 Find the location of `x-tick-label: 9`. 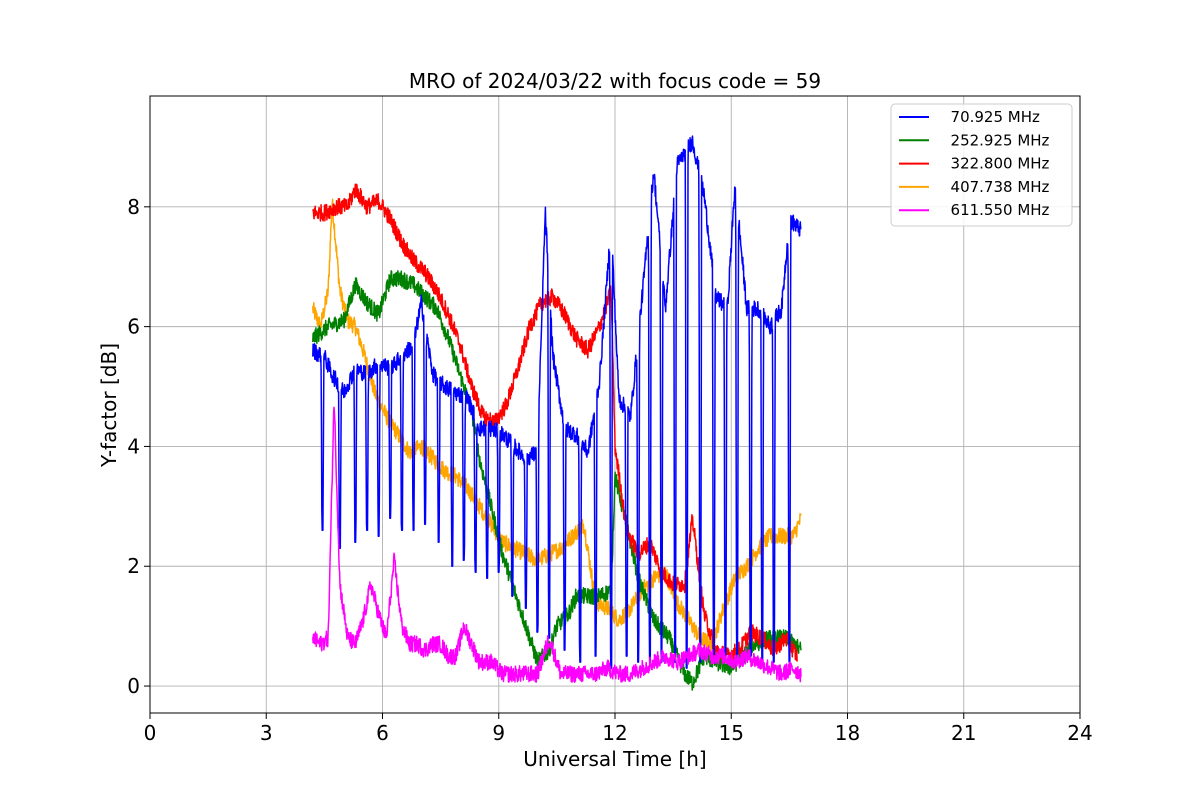

x-tick-label: 9 is located at coordinates (498, 733).